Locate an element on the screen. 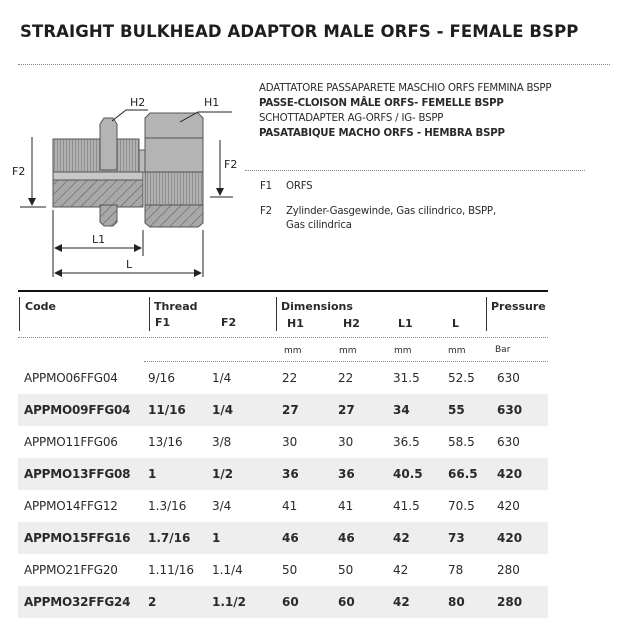 Image resolution: width=629 pixels, height=640 pixels. header-l: L is located at coordinates (456, 323).